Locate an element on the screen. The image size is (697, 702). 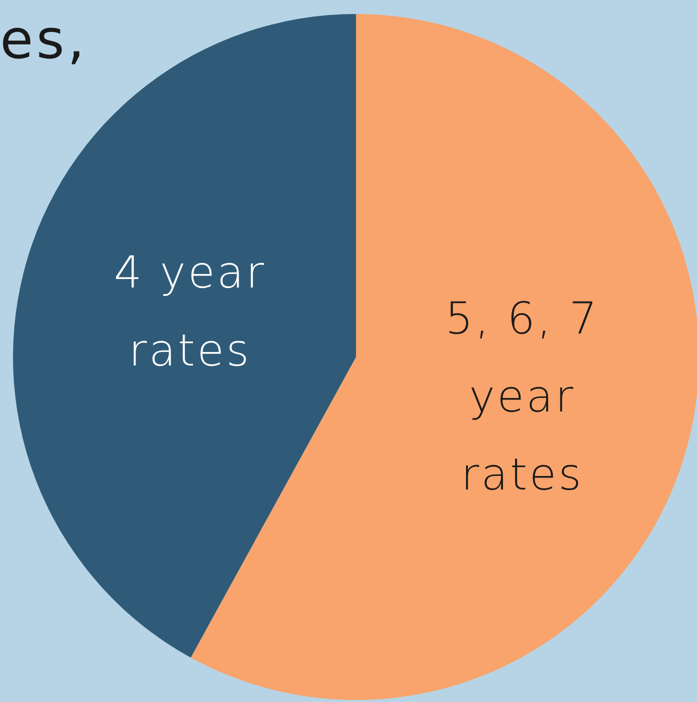
slice-label: 4 year rates is located at coordinates (190, 311).